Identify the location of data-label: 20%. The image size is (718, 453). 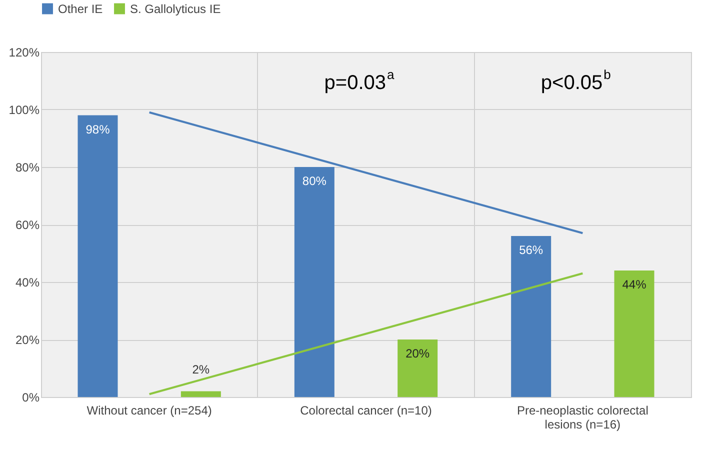
(418, 353).